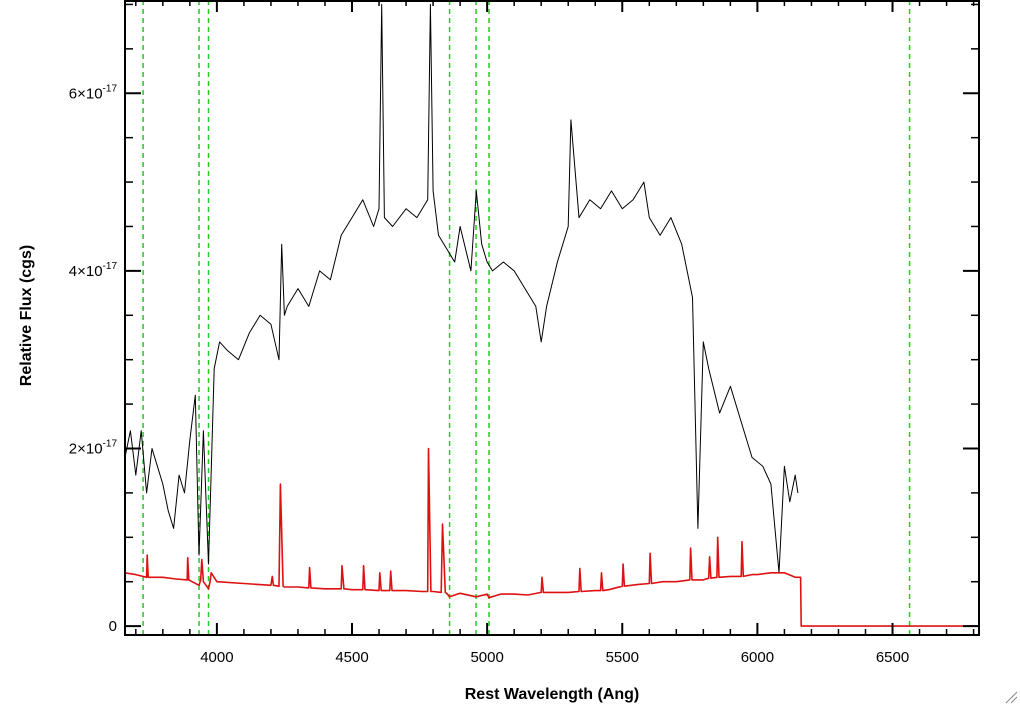 The height and width of the screenshot is (706, 1020). I want to click on x-tick-label: 4000, so click(216, 657).